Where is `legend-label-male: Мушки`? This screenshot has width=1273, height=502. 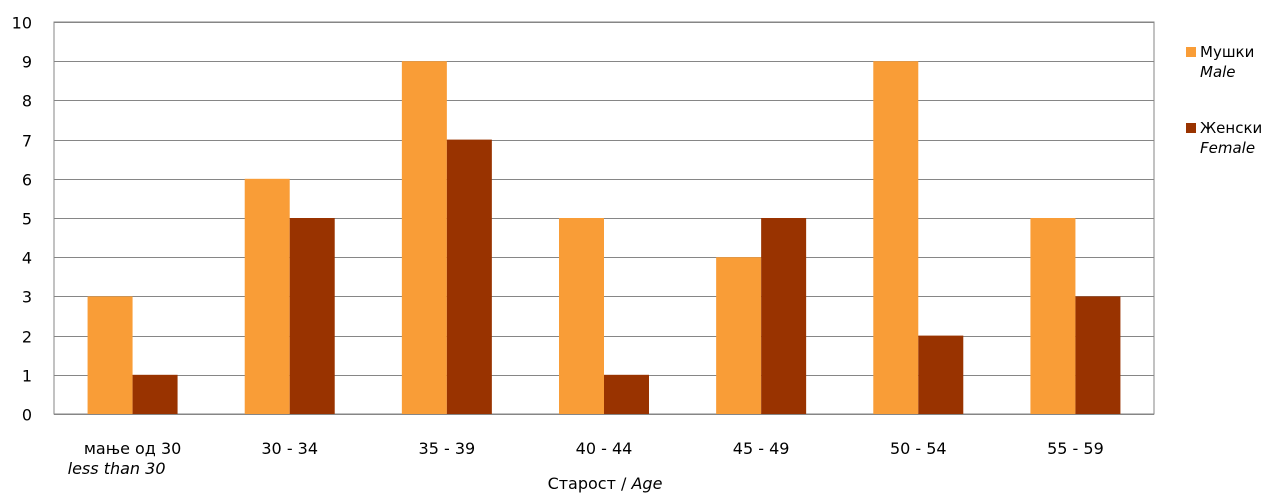 legend-label-male: Мушки is located at coordinates (1227, 52).